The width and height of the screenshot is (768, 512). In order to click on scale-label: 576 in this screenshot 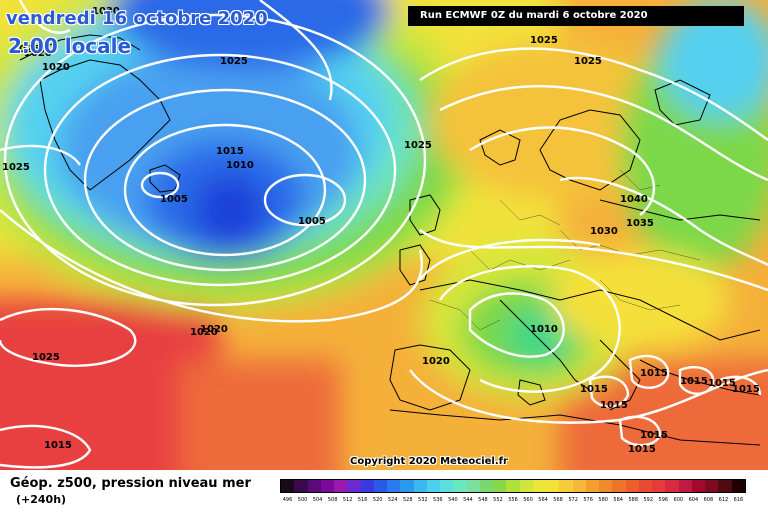, I will do `click(588, 500)`.